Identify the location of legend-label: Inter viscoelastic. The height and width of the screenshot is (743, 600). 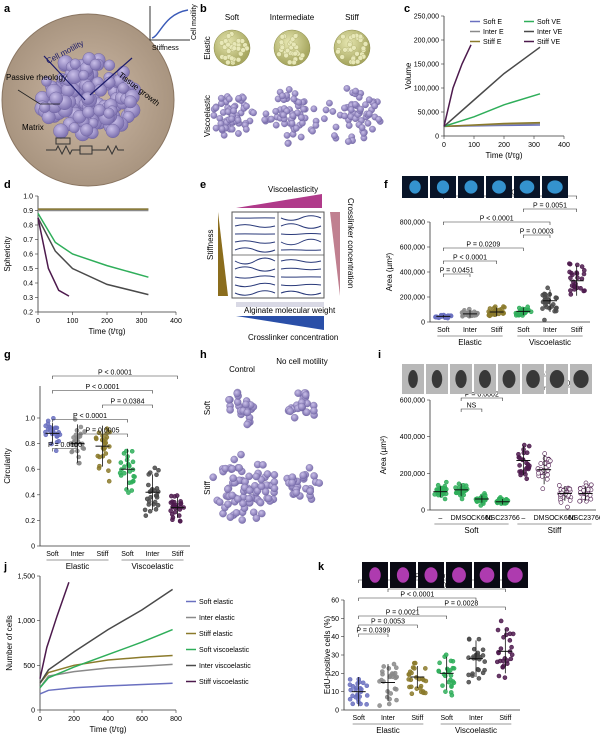
(225, 666).